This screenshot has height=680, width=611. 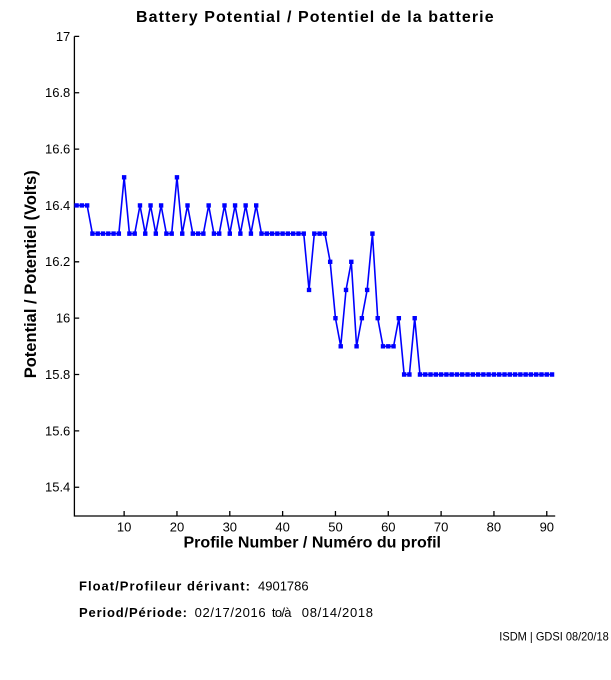 What do you see at coordinates (441, 526) in the screenshot?
I see `svg-text: 70` at bounding box center [441, 526].